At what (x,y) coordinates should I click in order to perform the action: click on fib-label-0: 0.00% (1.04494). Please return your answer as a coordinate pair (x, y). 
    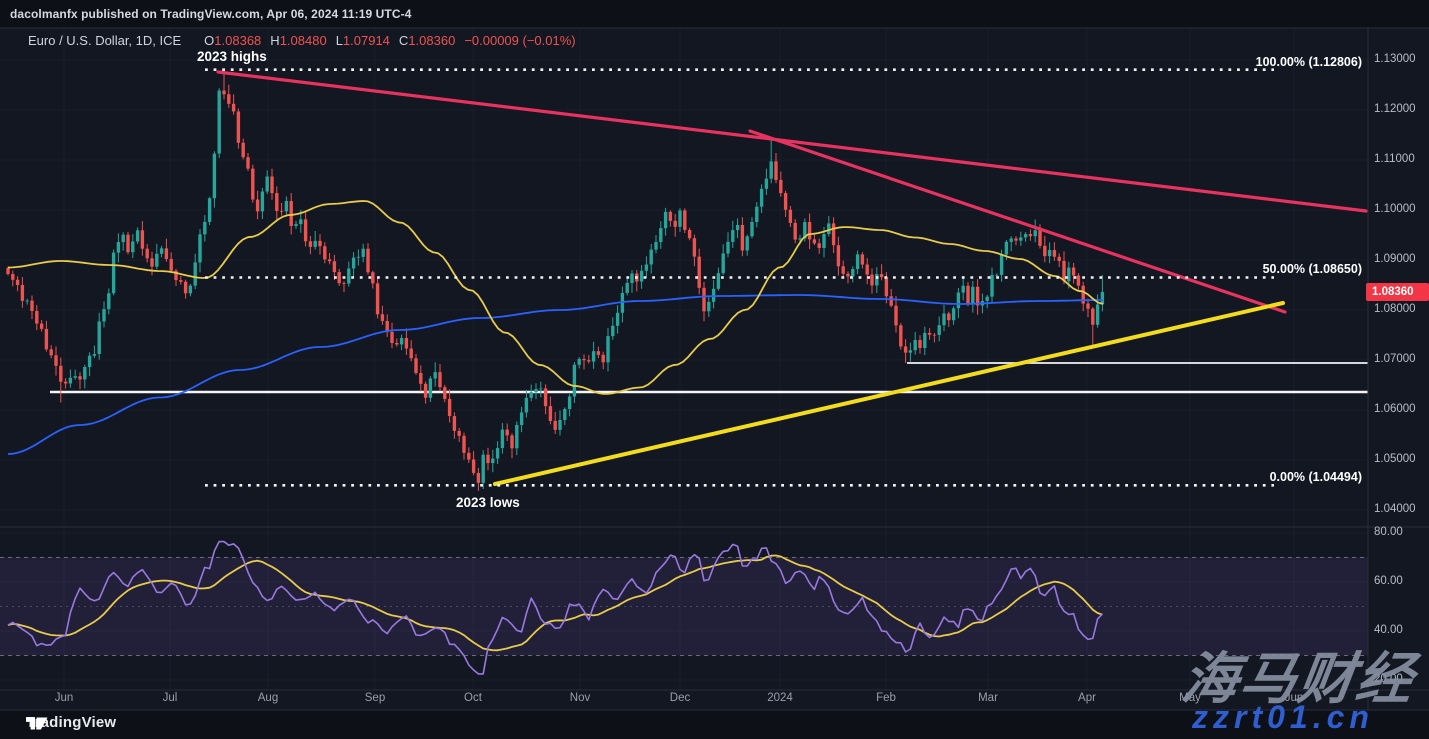
    Looking at the image, I should click on (1315, 477).